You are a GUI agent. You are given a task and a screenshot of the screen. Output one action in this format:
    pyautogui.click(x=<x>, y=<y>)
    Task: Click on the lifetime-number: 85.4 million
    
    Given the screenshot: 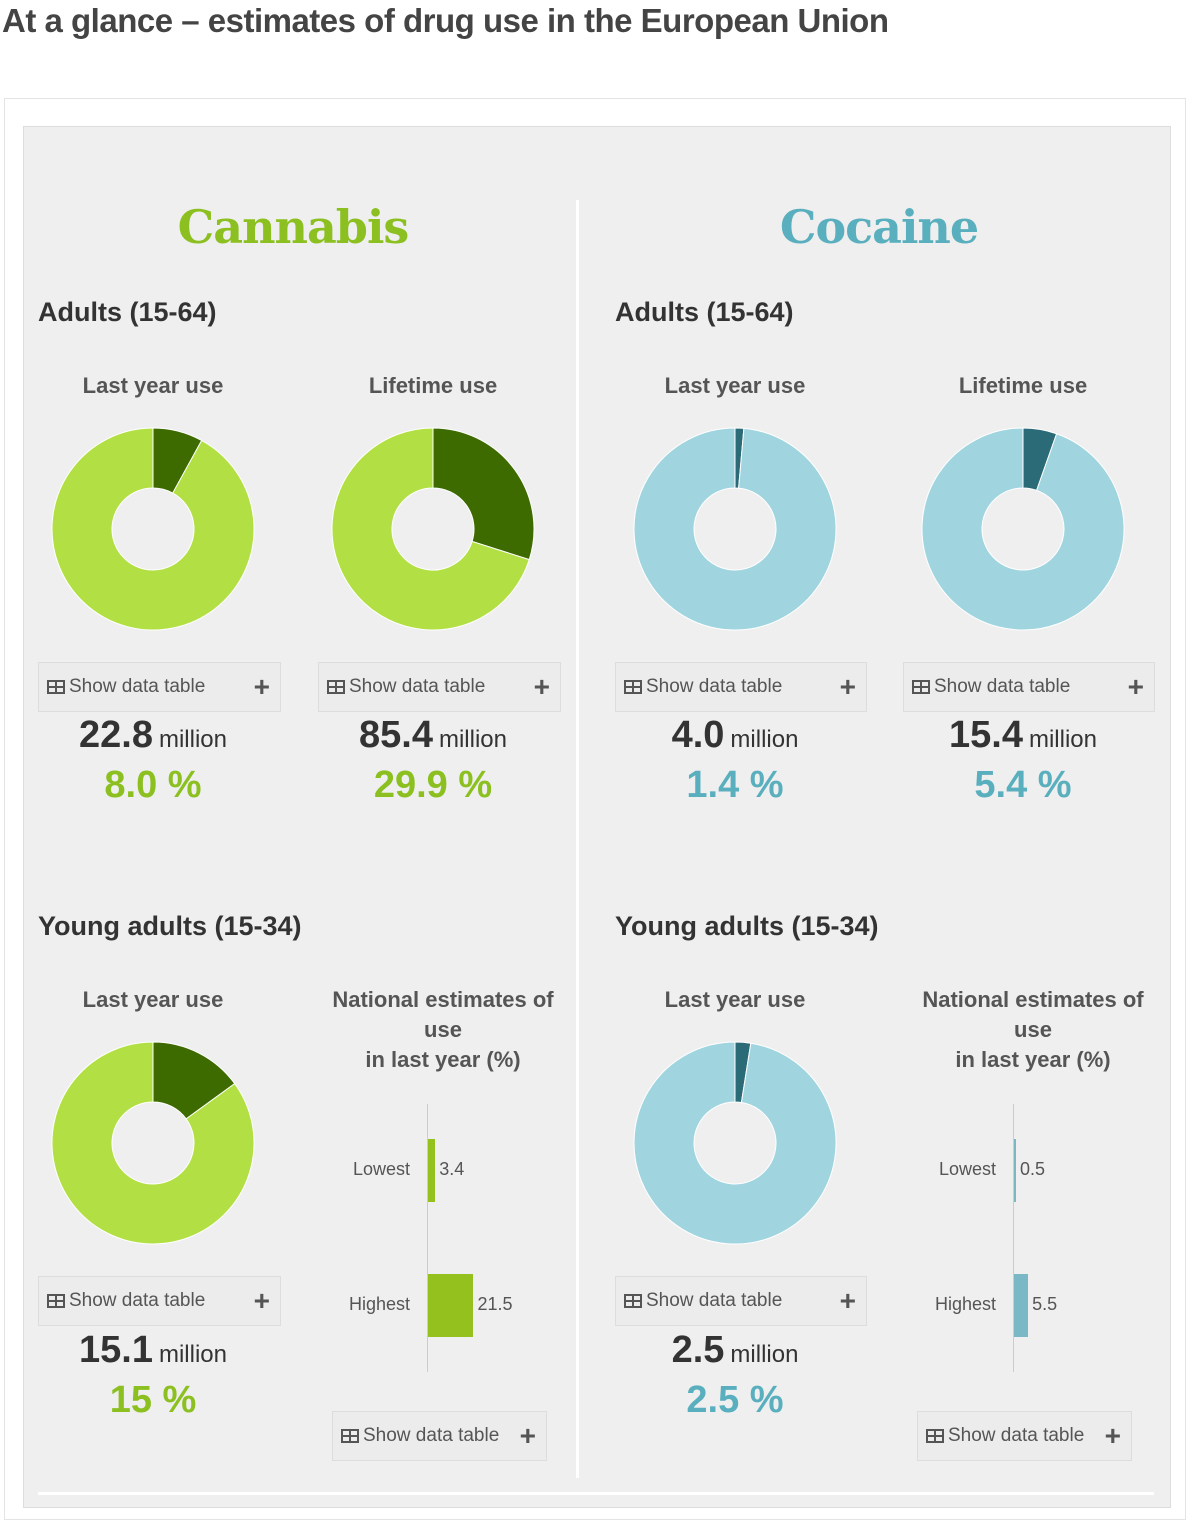 What is the action you would take?
    pyautogui.click(x=433, y=735)
    